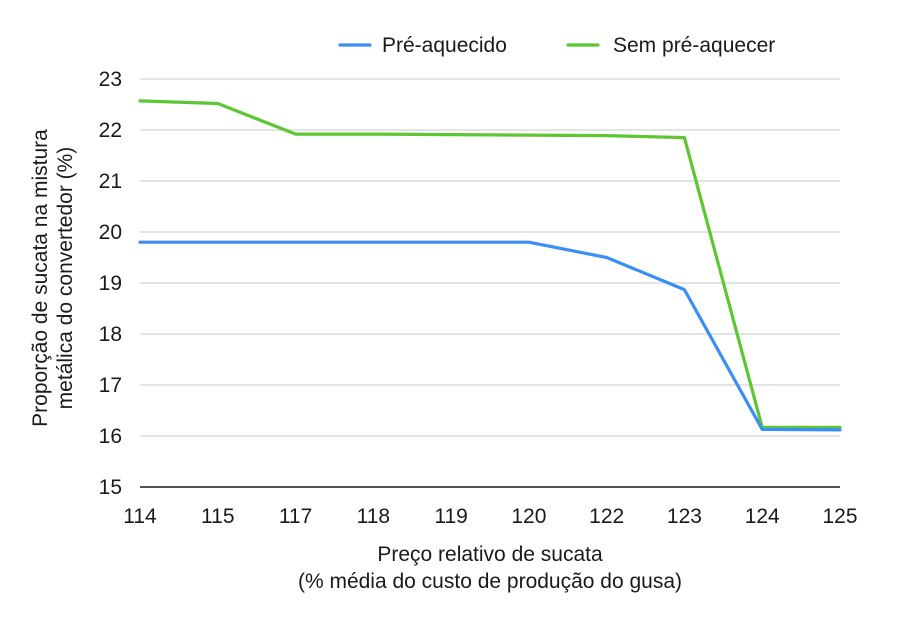 The image size is (917, 639). What do you see at coordinates (110, 79) in the screenshot?
I see `y-tick-label: 23` at bounding box center [110, 79].